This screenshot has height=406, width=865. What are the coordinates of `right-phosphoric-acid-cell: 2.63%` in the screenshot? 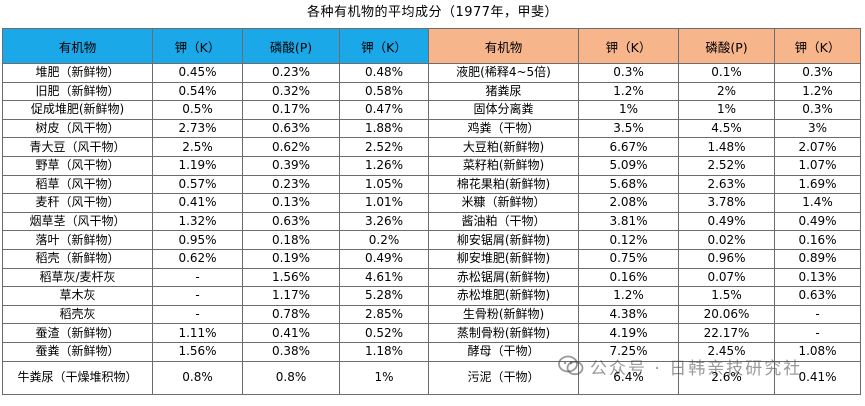 It's located at (726, 184).